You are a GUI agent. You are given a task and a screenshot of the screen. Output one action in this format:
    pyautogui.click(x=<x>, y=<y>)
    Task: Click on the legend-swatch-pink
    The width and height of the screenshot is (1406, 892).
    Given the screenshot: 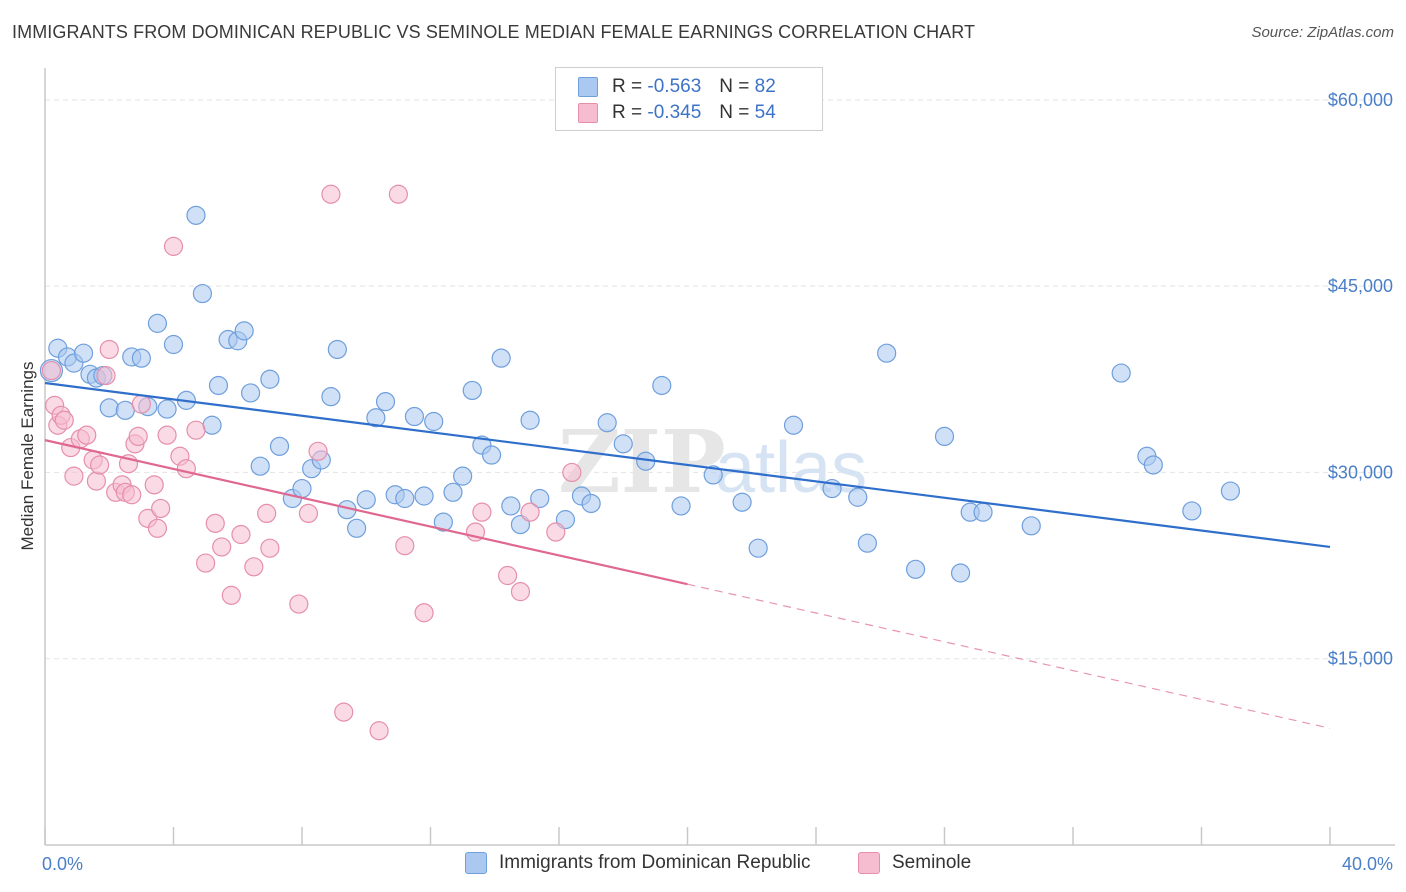 What is the action you would take?
    pyautogui.click(x=588, y=113)
    